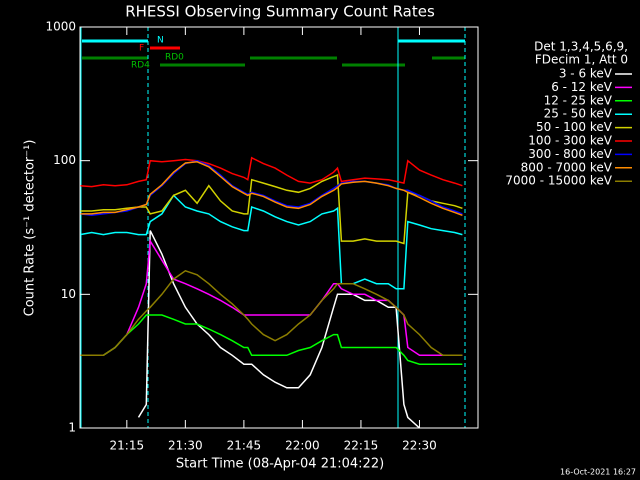  I want to click on legend-label: 6 - 12 keV, so click(582, 87).